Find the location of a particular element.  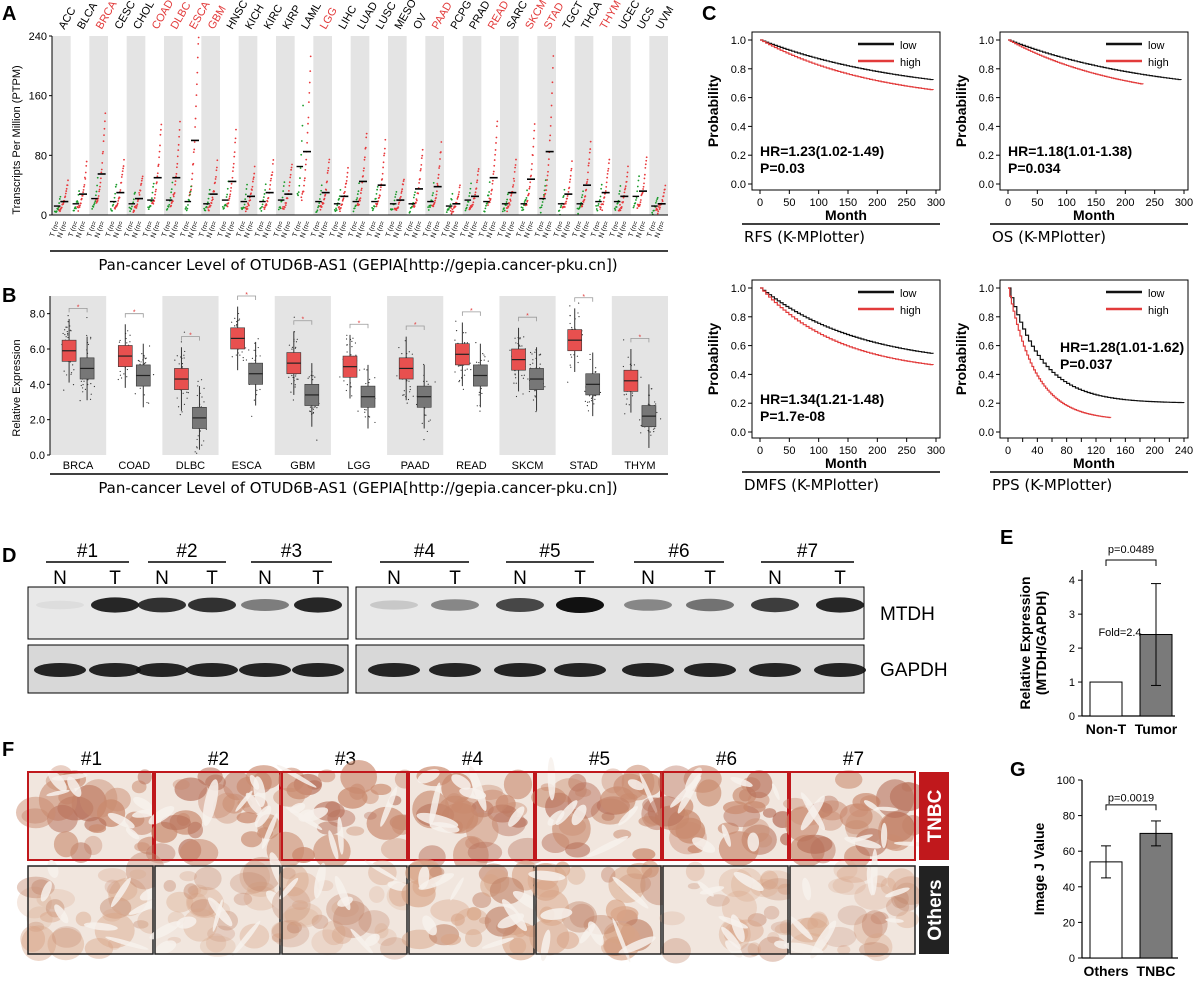

panel-e-ytick-label: 2 is located at coordinates (1072, 649).